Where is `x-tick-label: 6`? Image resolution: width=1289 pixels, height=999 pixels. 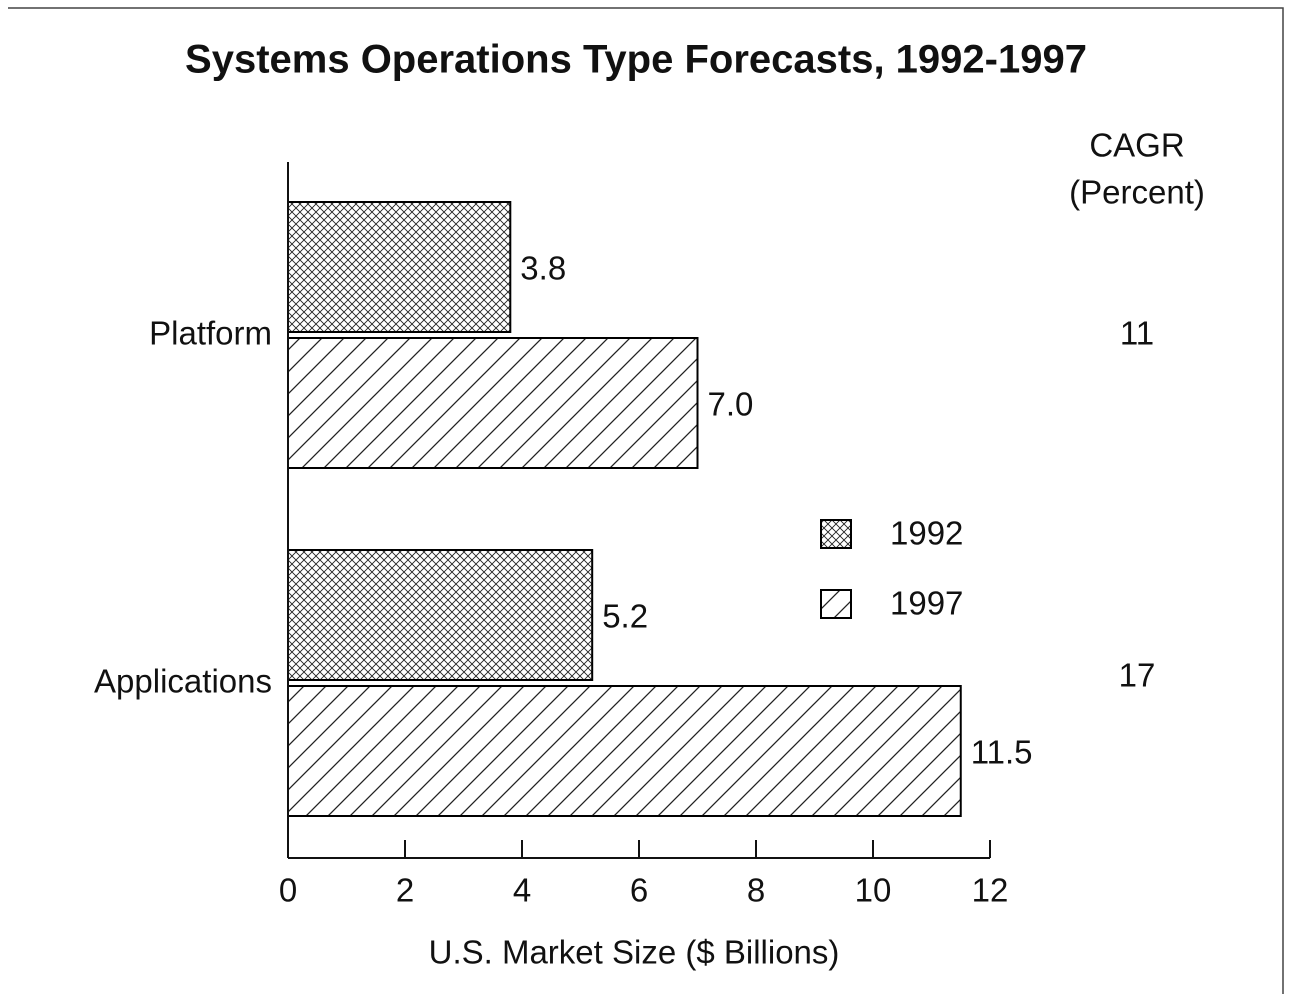 x-tick-label: 6 is located at coordinates (639, 890).